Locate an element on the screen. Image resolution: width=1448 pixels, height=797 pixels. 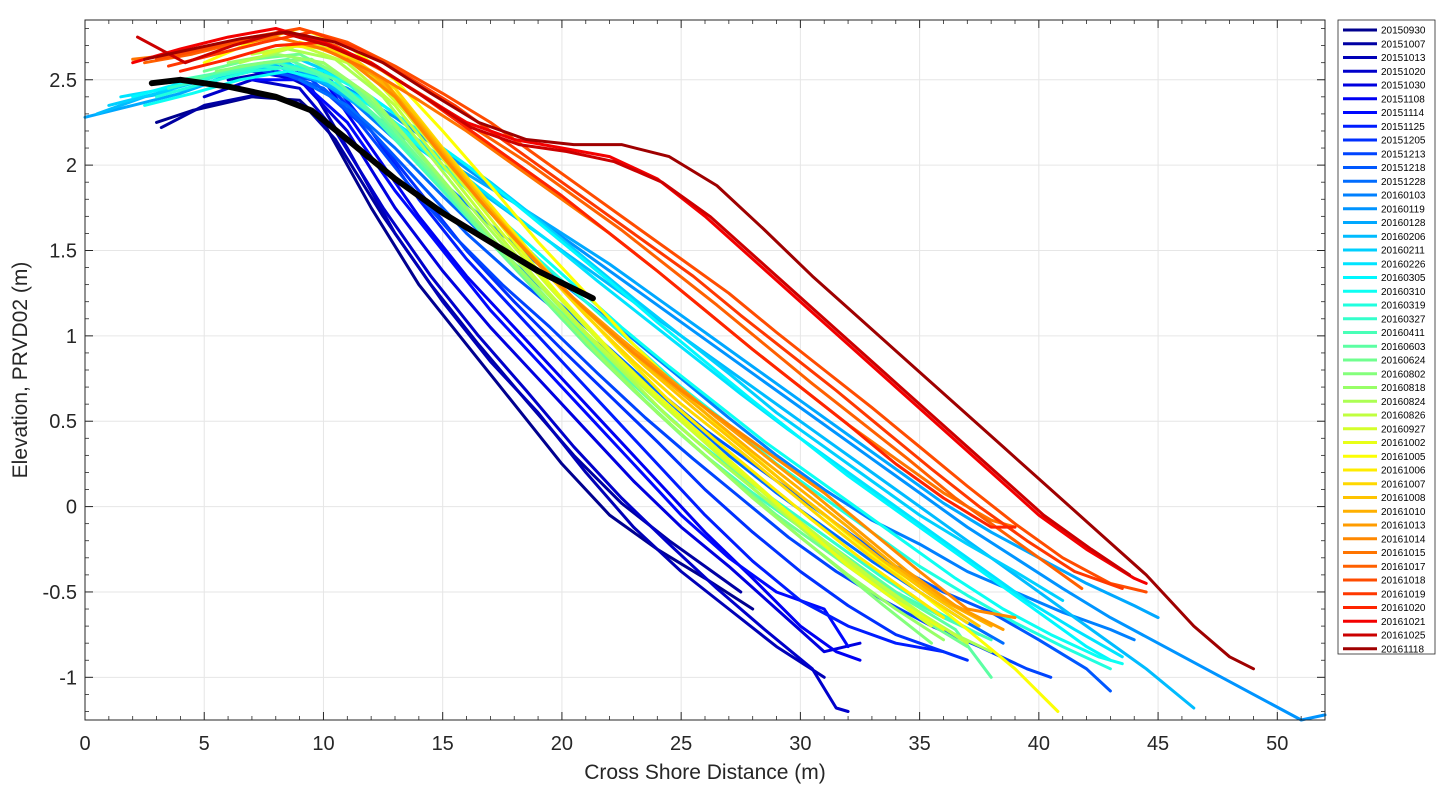
legend-label-20161025: 20161025 is located at coordinates (1403, 636).